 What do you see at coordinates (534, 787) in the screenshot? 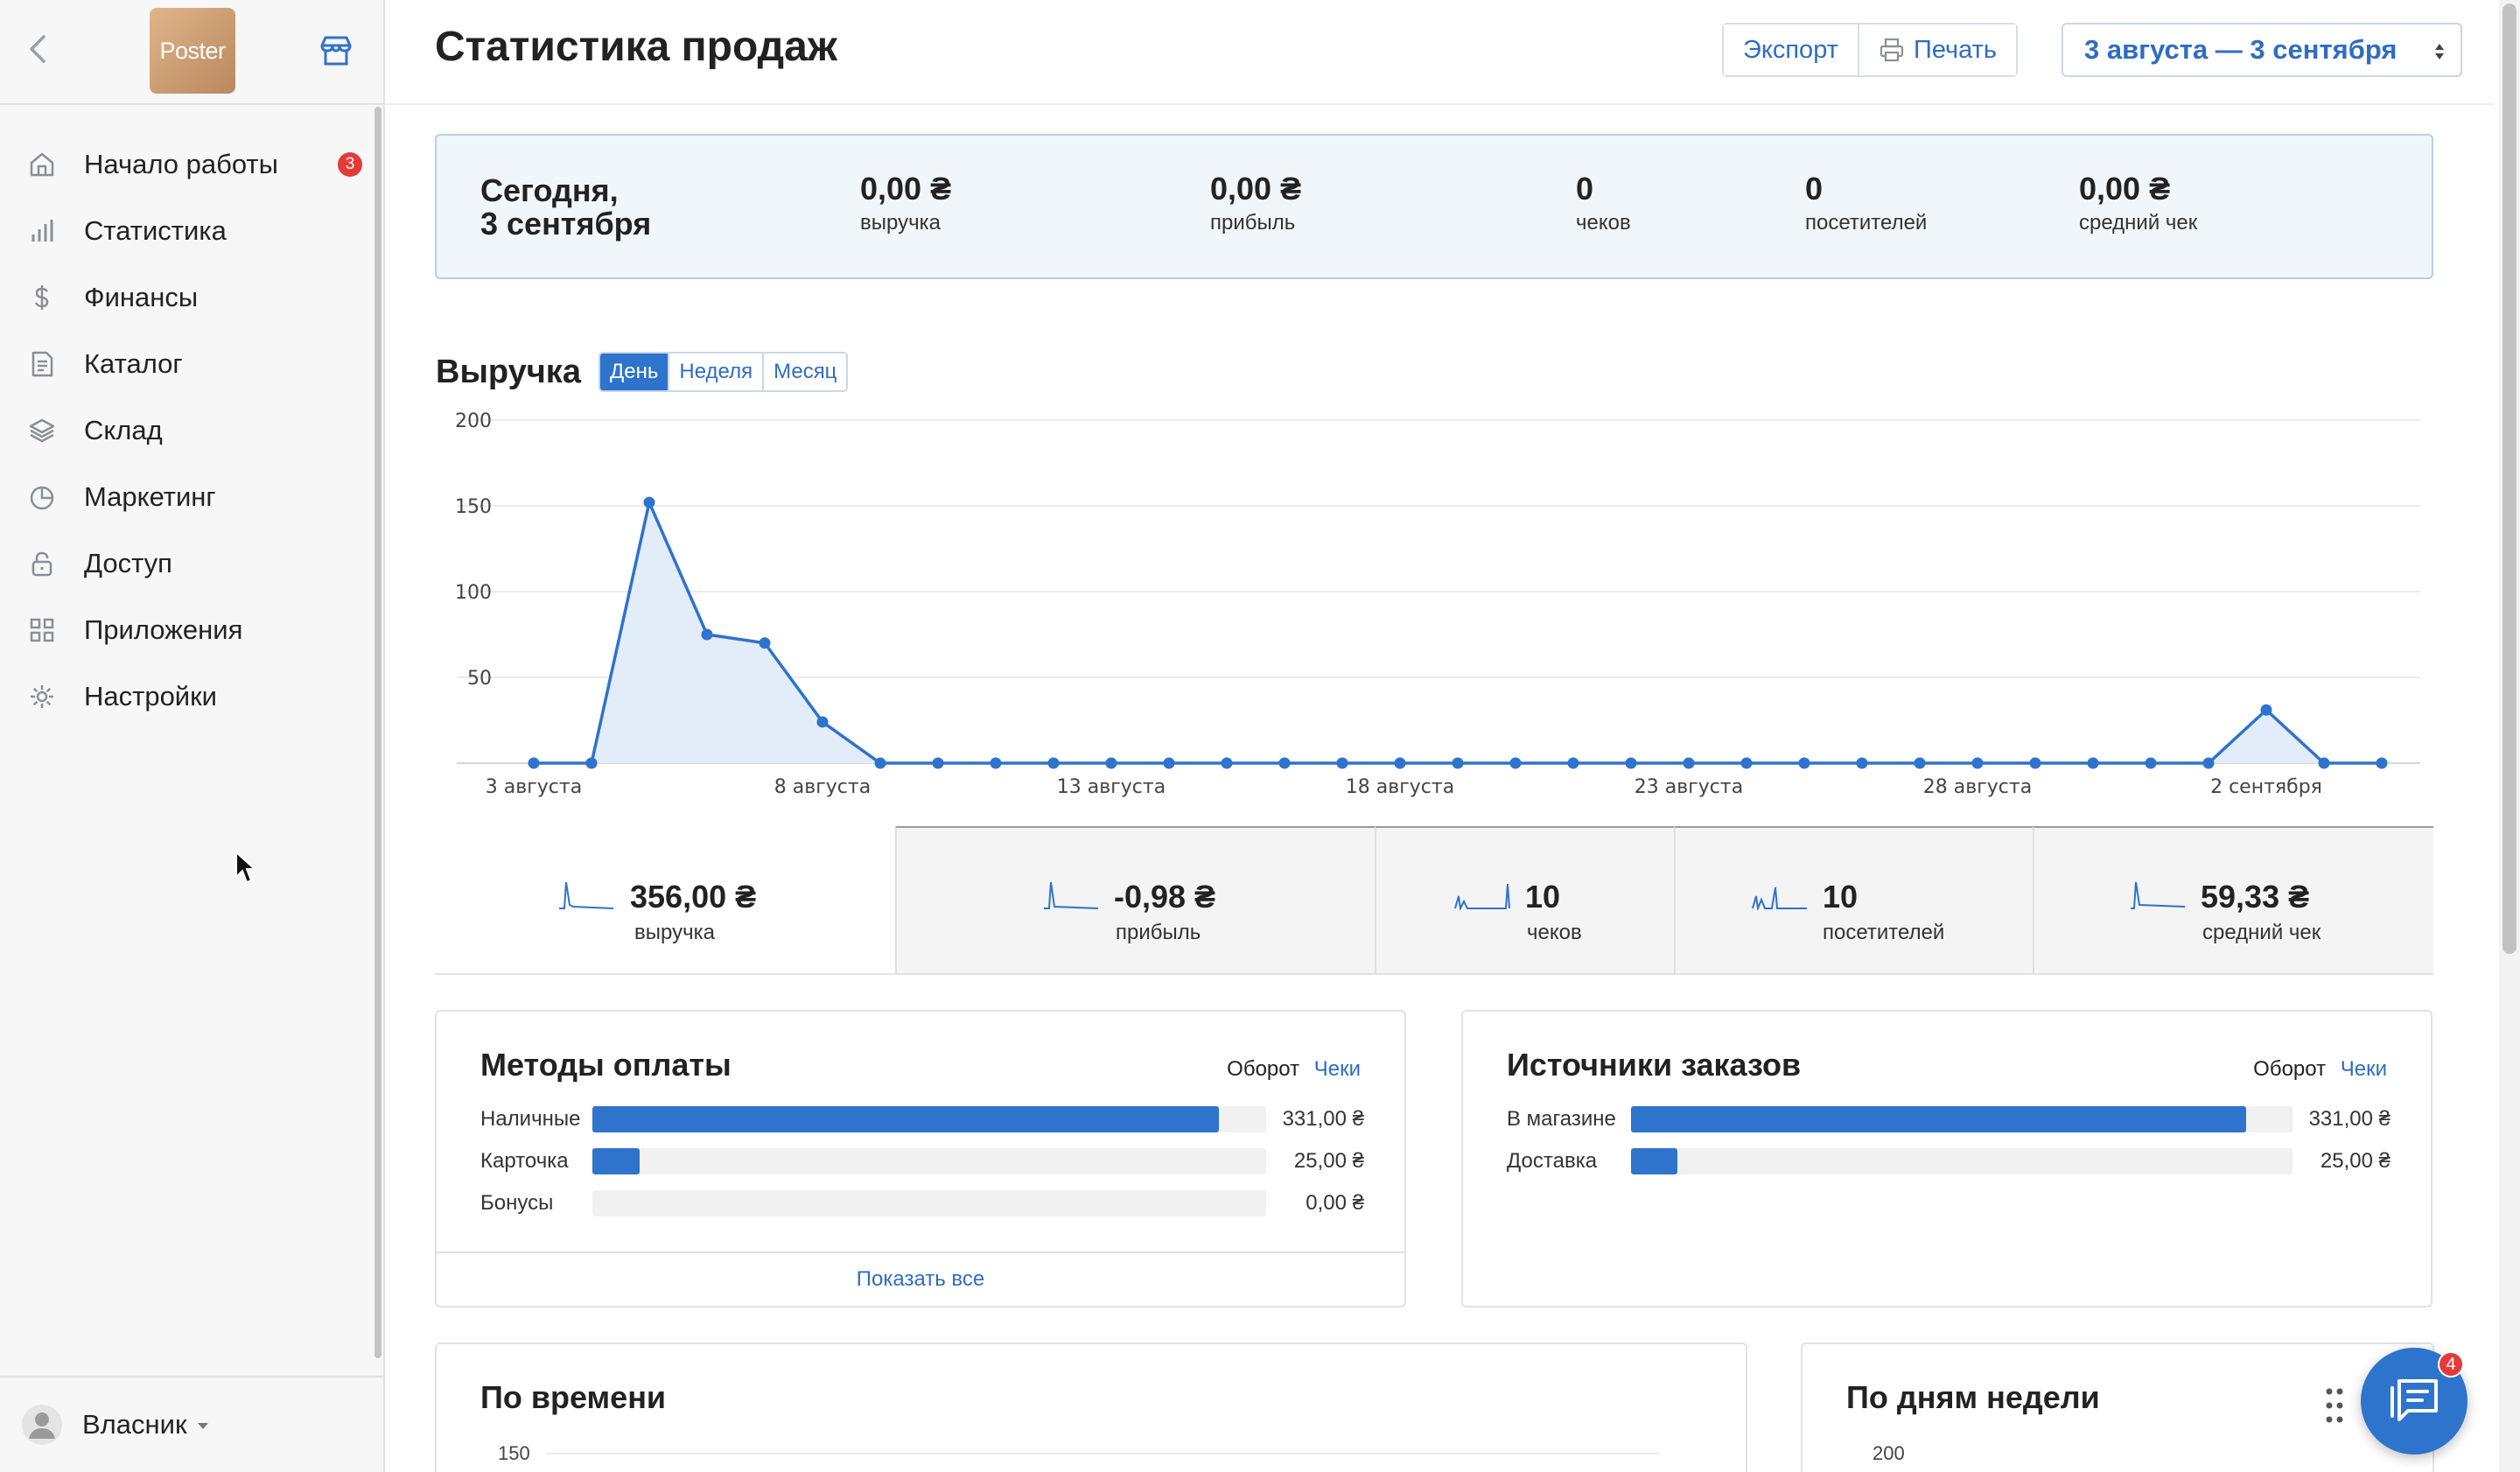
I see `x-tick-label: 3 августа` at bounding box center [534, 787].